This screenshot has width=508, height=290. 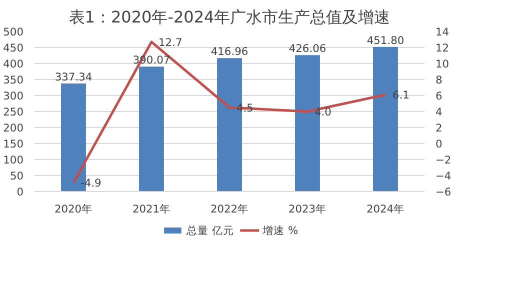 I want to click on chart-title: 表1：2020年-2024年广水市生产总值及增速, so click(x=229, y=17).